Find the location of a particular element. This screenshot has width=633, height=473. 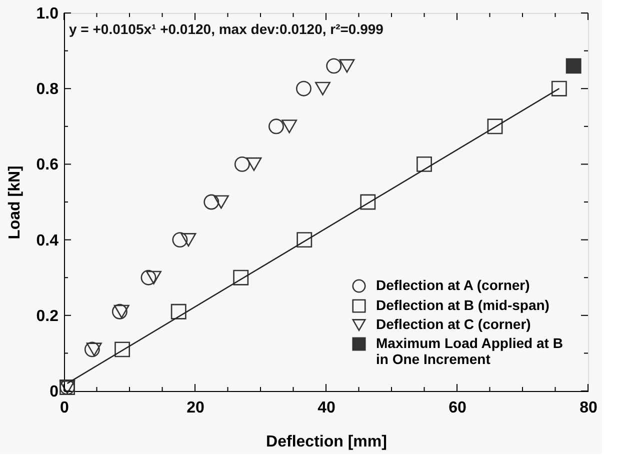

y-tick-label: 0 is located at coordinates (54, 392).